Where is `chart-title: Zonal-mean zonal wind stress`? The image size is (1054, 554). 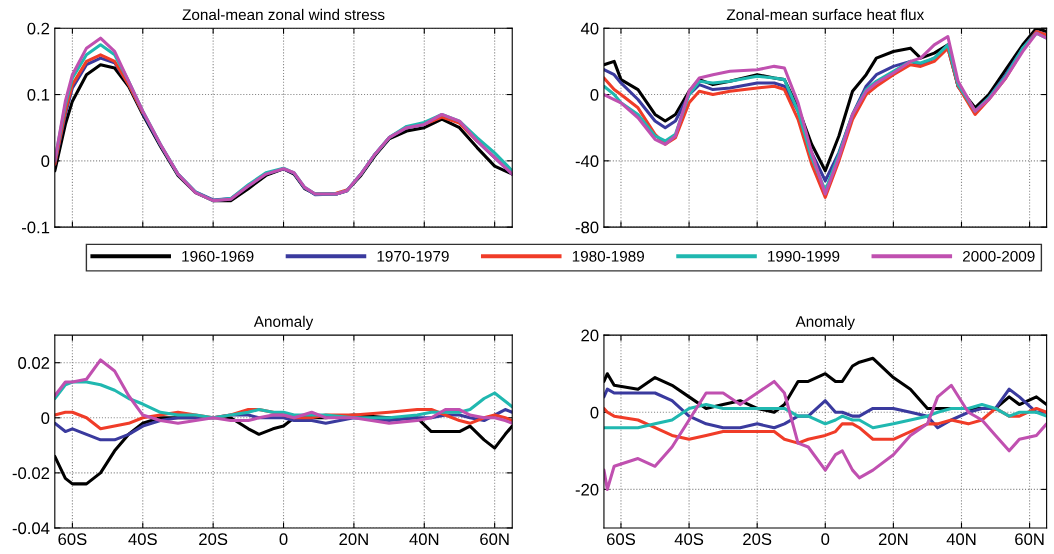 chart-title: Zonal-mean zonal wind stress is located at coordinates (283, 14).